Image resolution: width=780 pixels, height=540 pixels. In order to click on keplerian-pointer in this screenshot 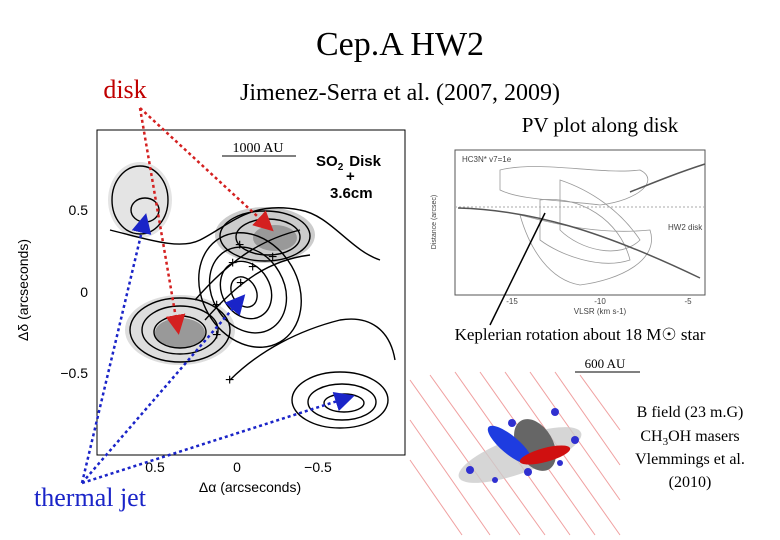, I will do `click(517, 269)`.